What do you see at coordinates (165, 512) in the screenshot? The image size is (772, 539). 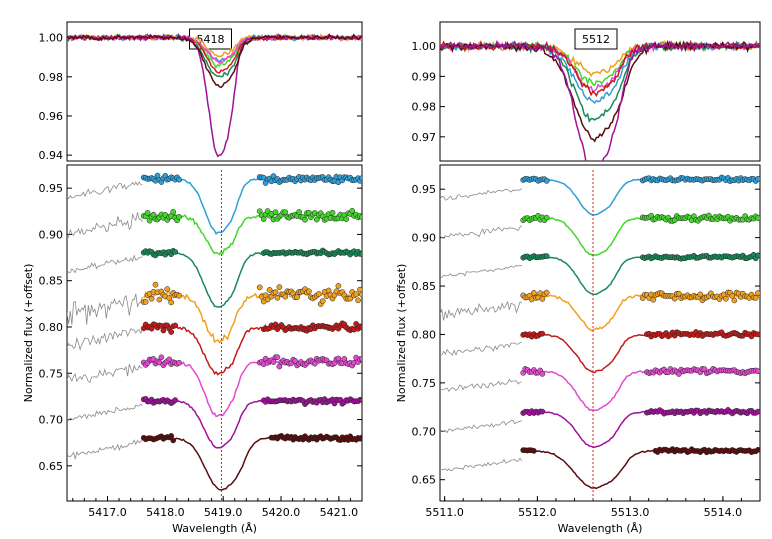 I see `x-tick-label: 5418.0` at bounding box center [165, 512].